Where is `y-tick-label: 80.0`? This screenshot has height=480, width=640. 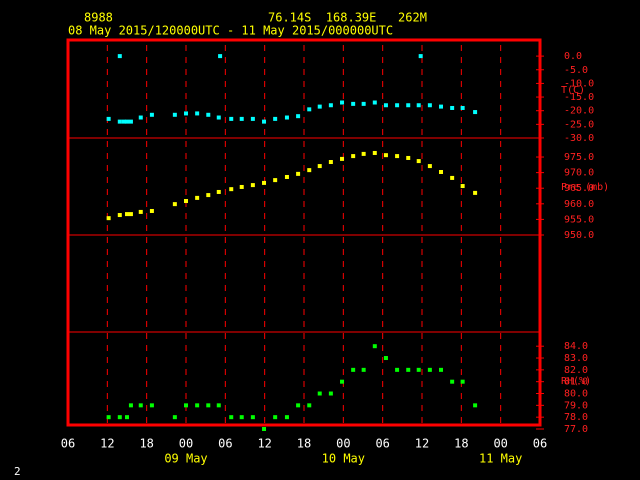
y-tick-label: 80.0 is located at coordinates (576, 394).